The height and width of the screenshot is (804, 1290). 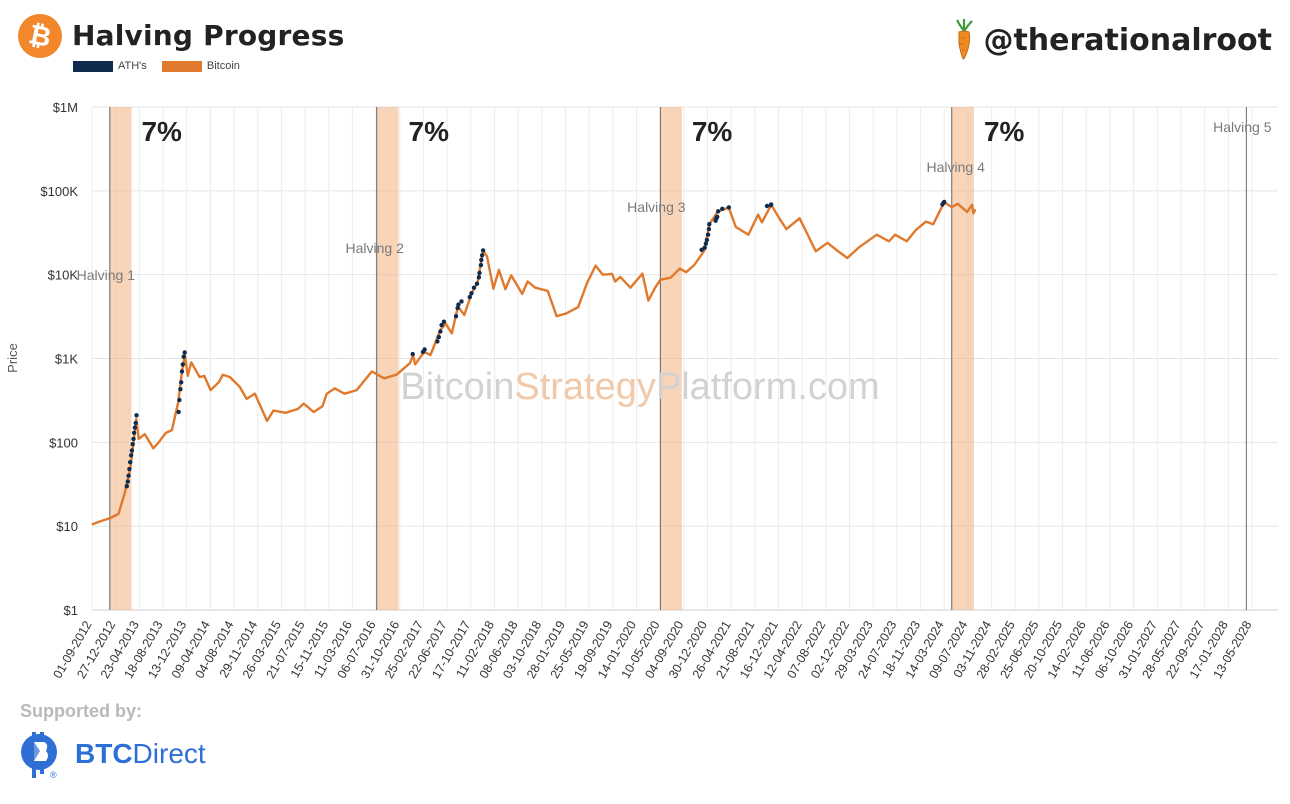 I want to click on watermark-part-3: Platform.com, so click(x=768, y=387).